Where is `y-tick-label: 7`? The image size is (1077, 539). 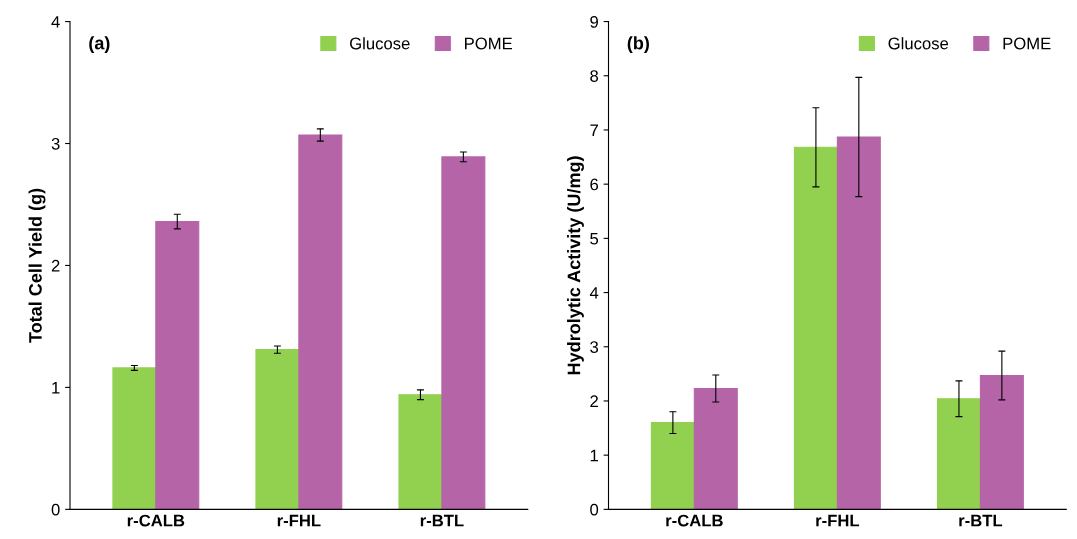
y-tick-label: 7 is located at coordinates (594, 130).